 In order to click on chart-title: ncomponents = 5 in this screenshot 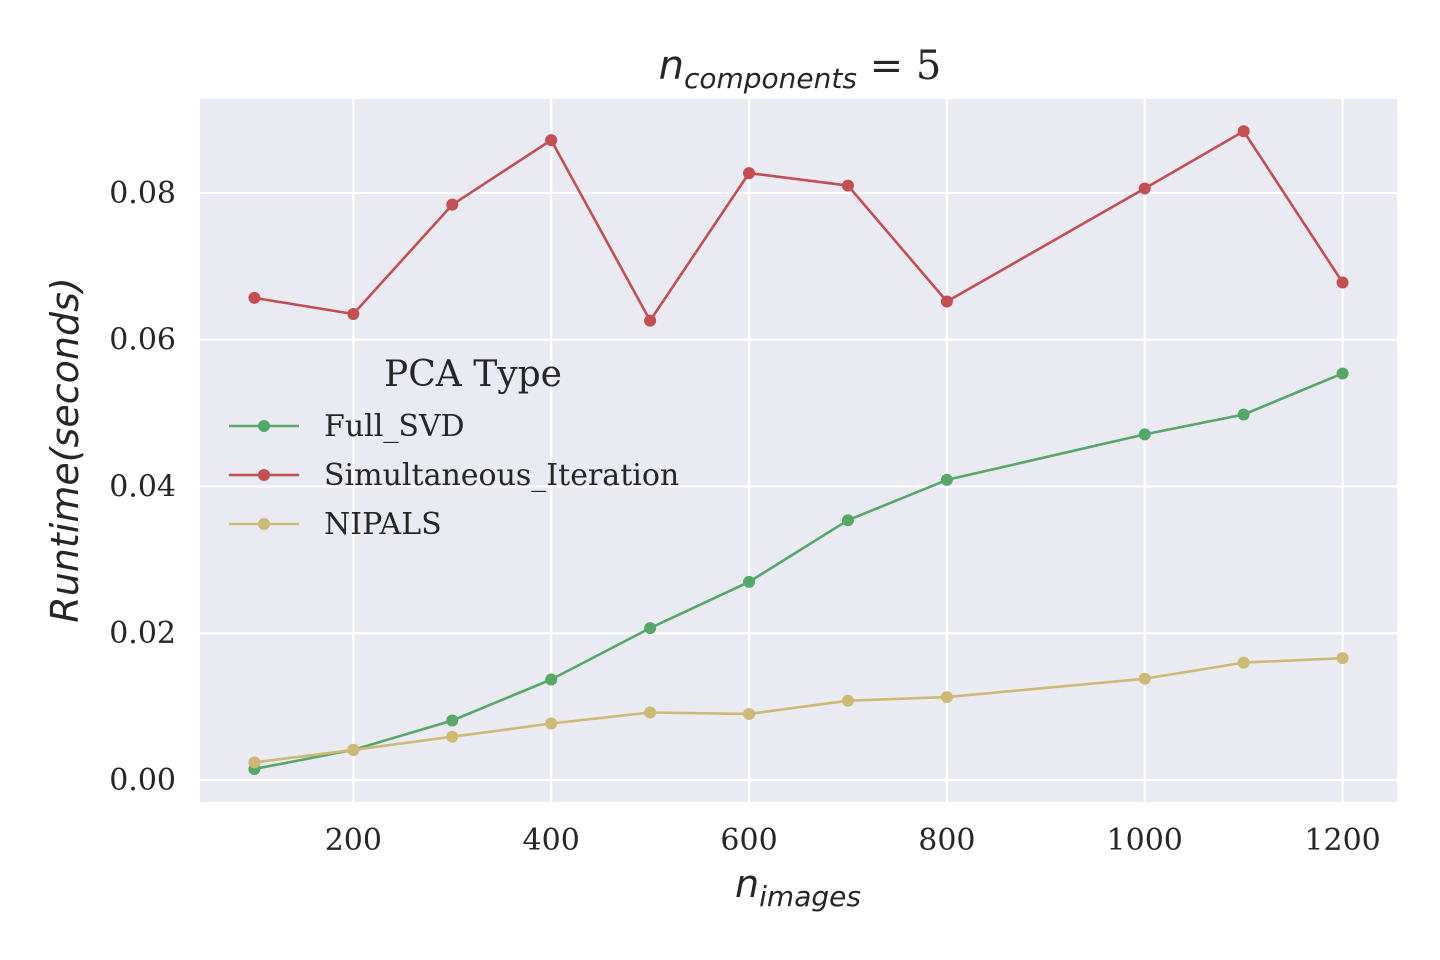, I will do `click(800, 69)`.